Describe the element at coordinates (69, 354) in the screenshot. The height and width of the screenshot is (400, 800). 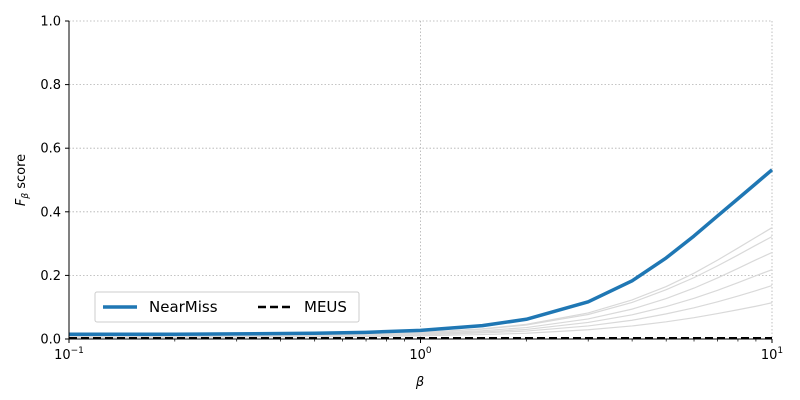
I see `x-tick-label: 10⁻¹` at that location.